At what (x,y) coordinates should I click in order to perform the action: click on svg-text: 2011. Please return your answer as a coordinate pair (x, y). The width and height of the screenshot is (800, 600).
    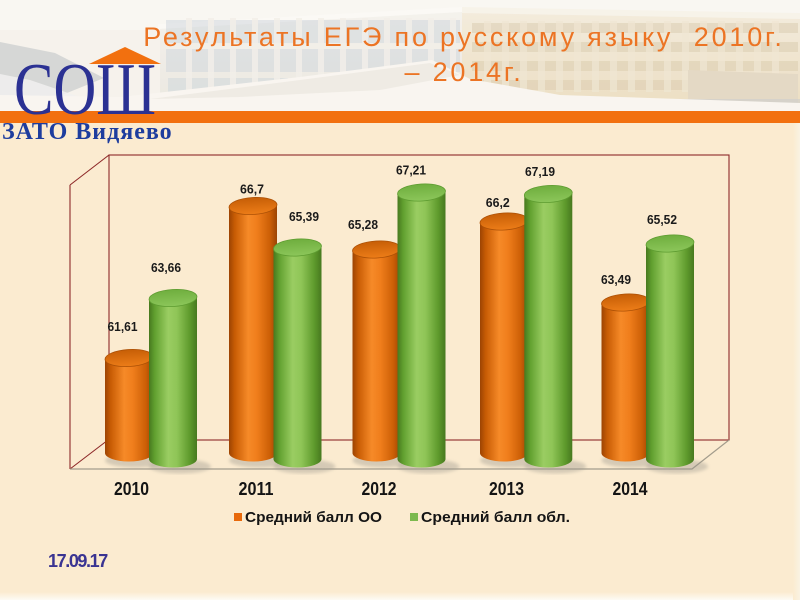
    Looking at the image, I should click on (256, 489).